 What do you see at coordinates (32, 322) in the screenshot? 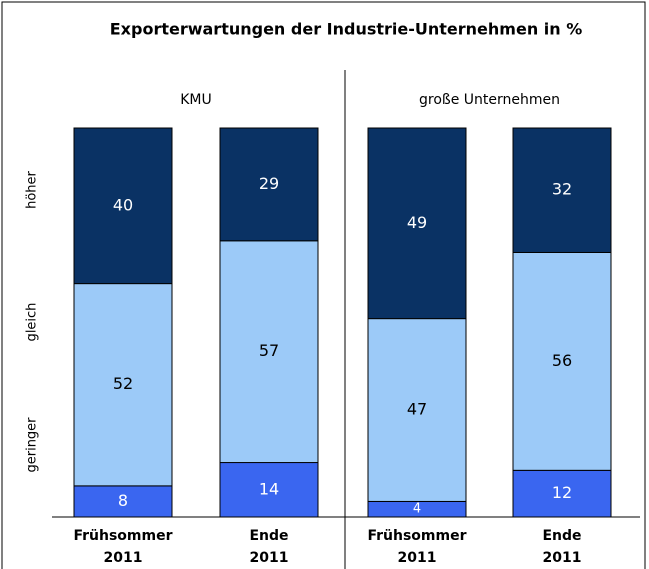
I see `series-label: gleich` at bounding box center [32, 322].